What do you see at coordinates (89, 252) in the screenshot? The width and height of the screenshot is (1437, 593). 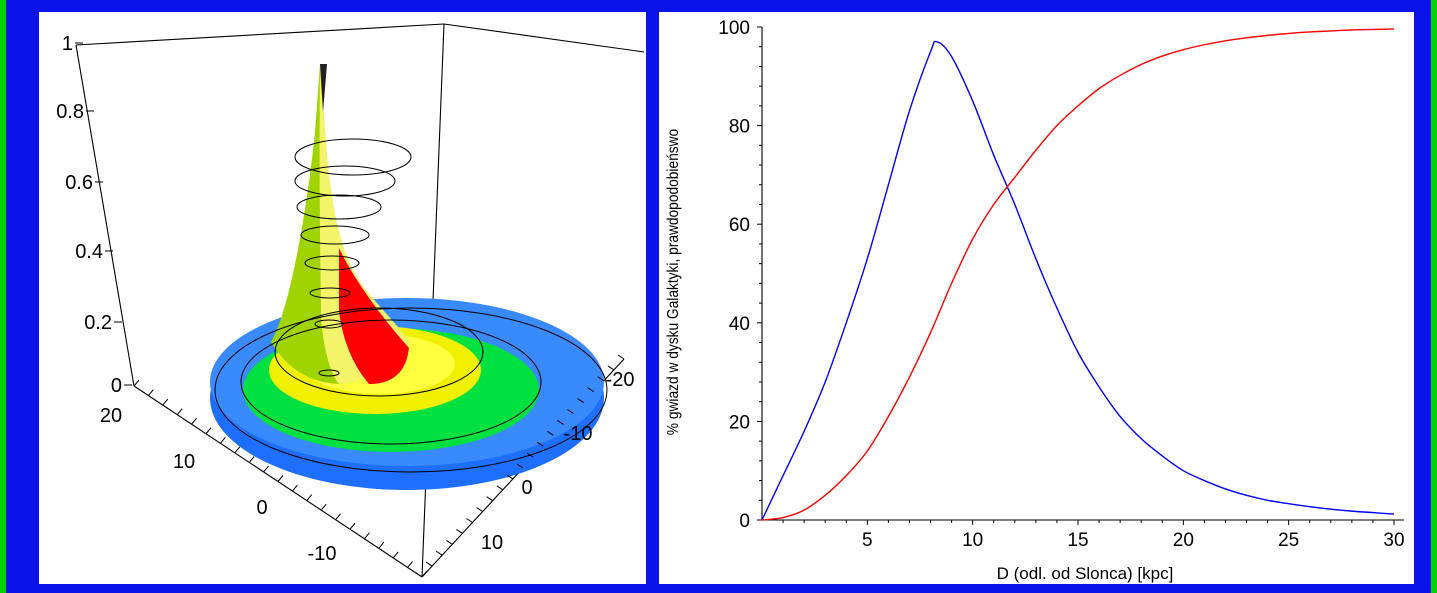 I see `z-tick-label: 0.4` at bounding box center [89, 252].